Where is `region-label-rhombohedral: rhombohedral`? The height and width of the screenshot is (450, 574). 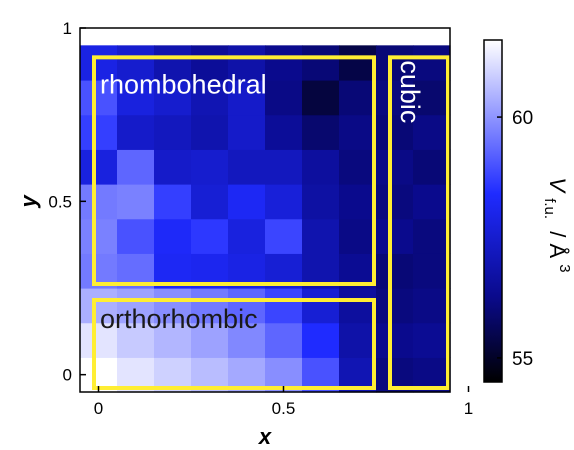
region-label-rhombohedral: rhombohedral is located at coordinates (183, 84).